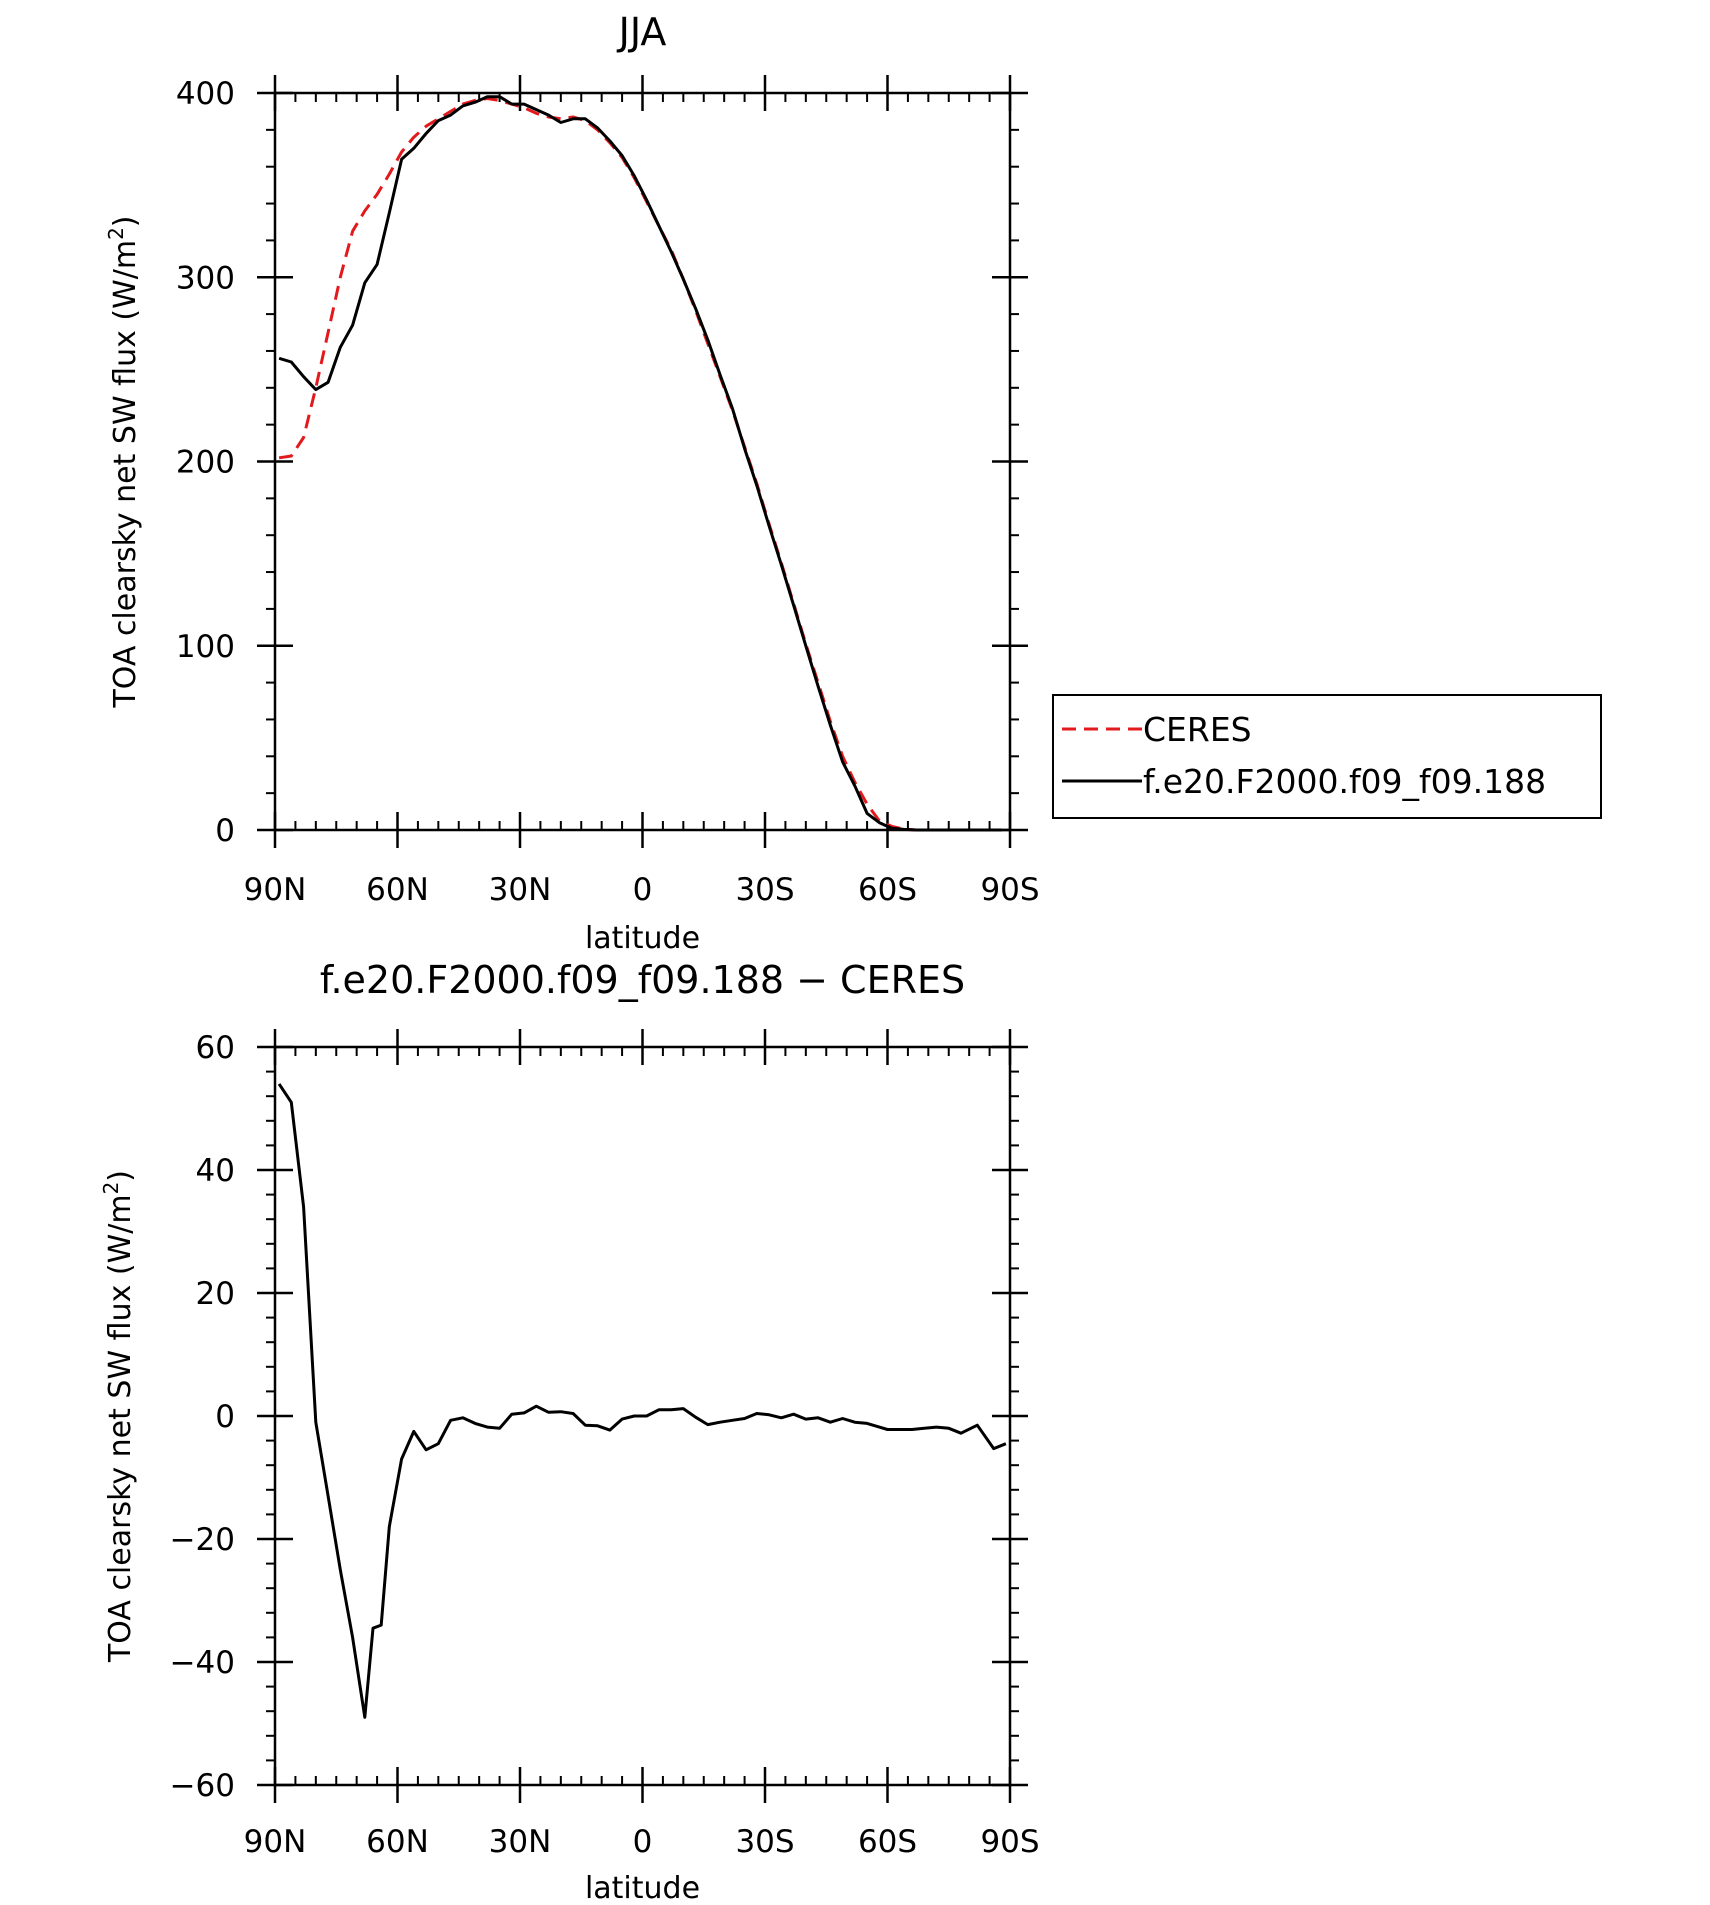 This screenshot has width=1710, height=1905. I want to click on chart-title: JJA, so click(642, 32).